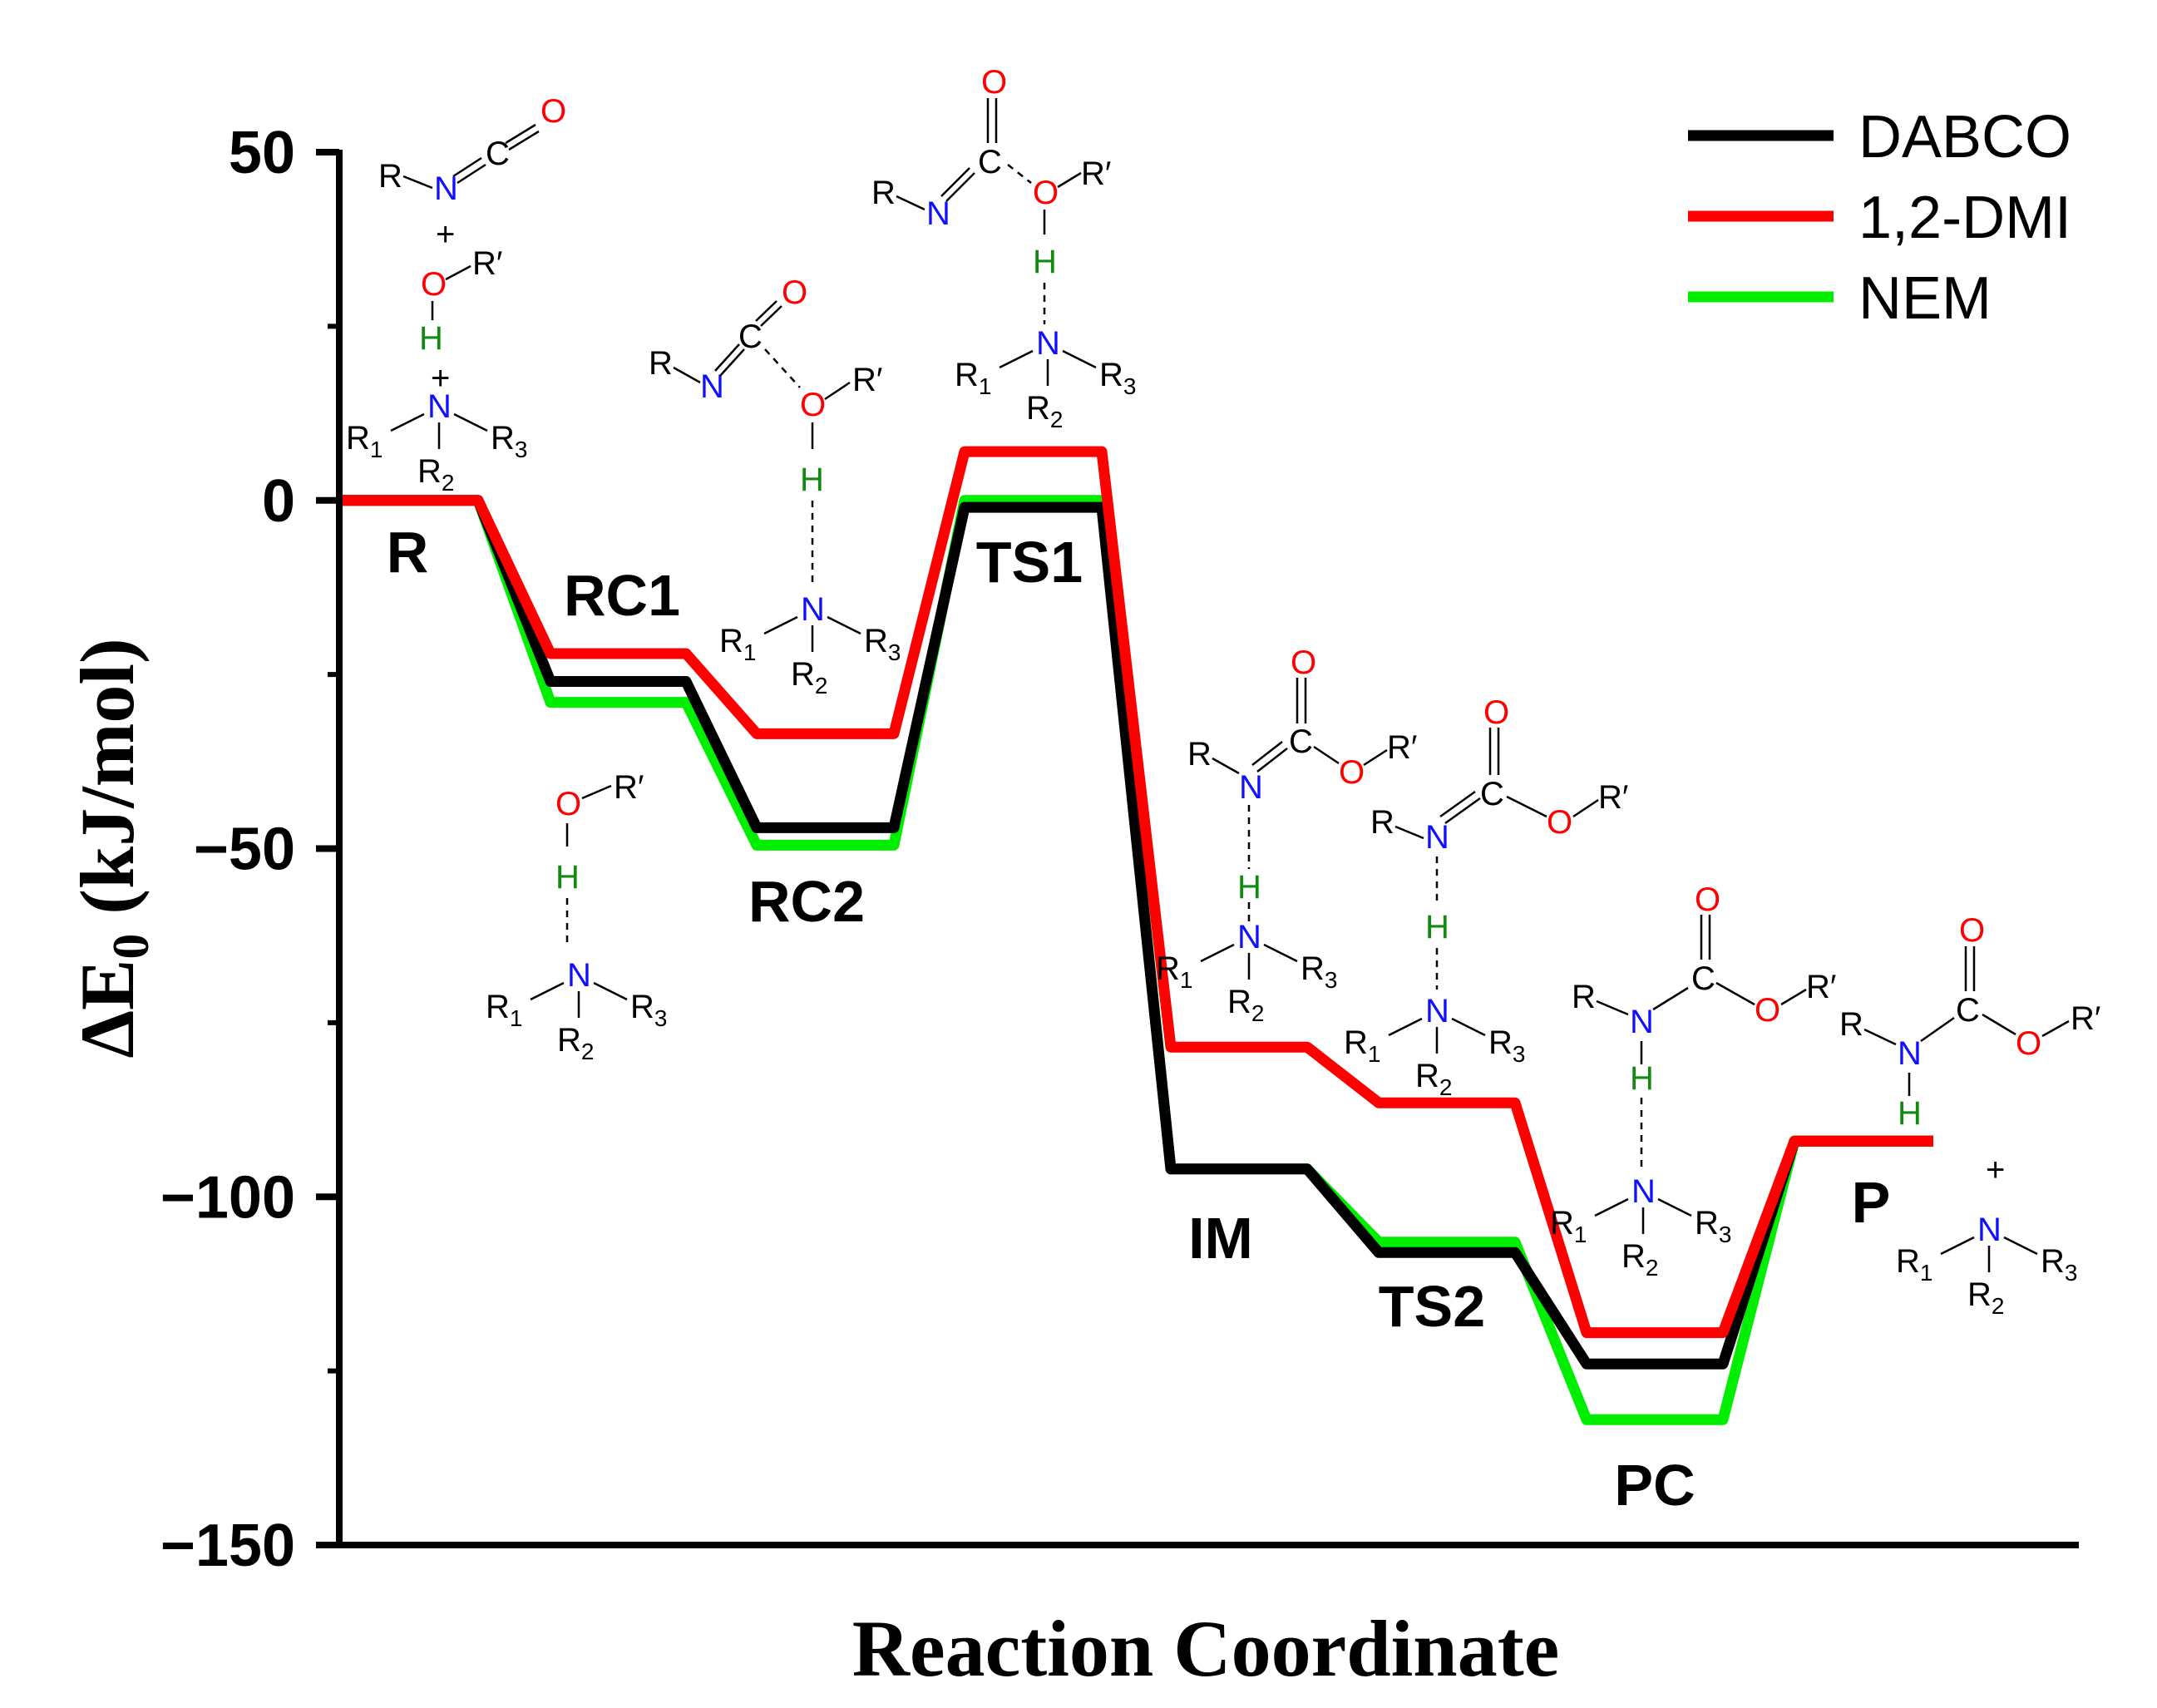 The width and height of the screenshot is (2157, 1708). Describe the element at coordinates (807, 901) in the screenshot. I see `state-label-rc2: RC2` at that location.